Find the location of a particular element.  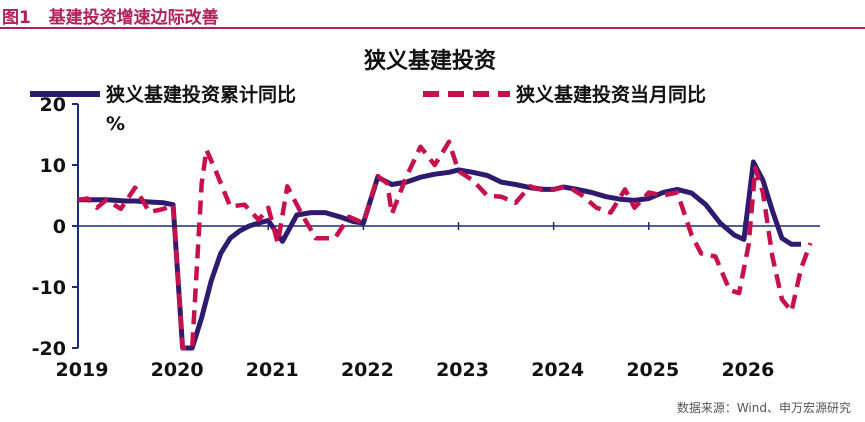

y-axis-unit: % is located at coordinates (115, 124).